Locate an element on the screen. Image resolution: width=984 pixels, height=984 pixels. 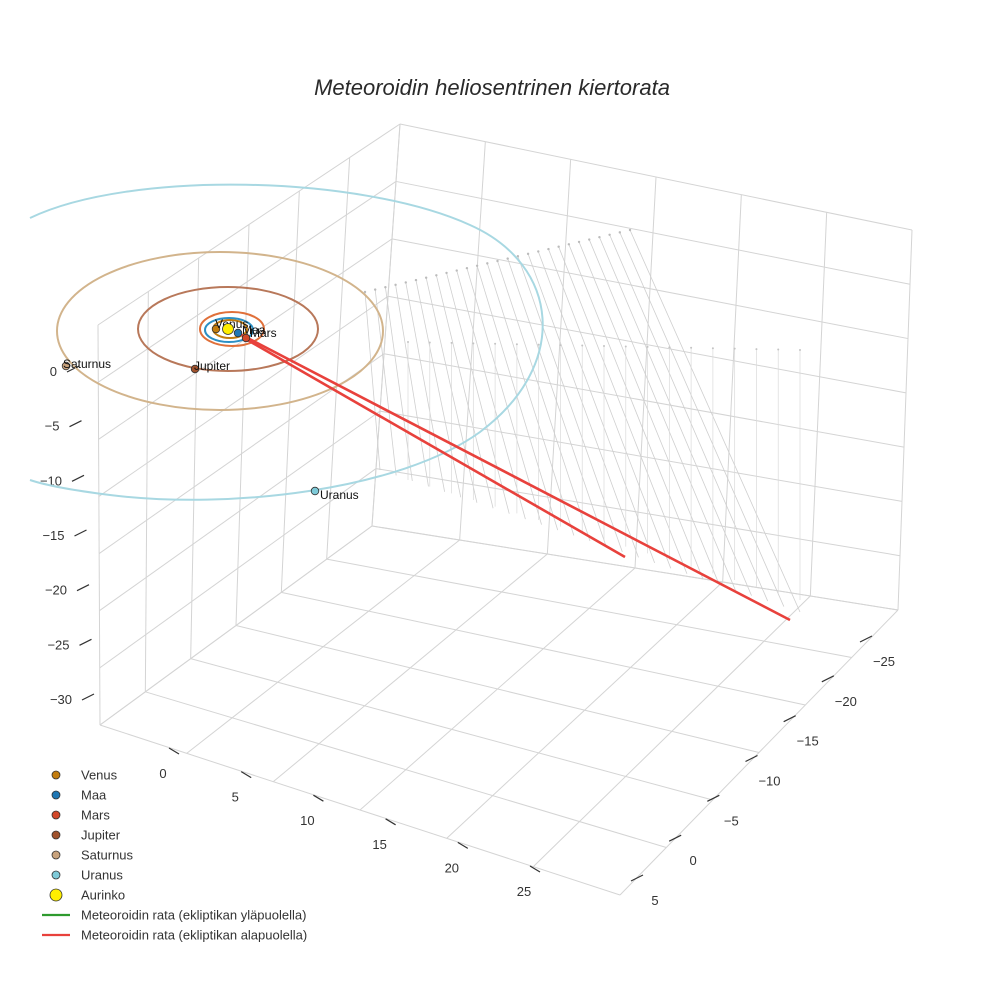
legend-label: Aurinko is located at coordinates (103, 895).